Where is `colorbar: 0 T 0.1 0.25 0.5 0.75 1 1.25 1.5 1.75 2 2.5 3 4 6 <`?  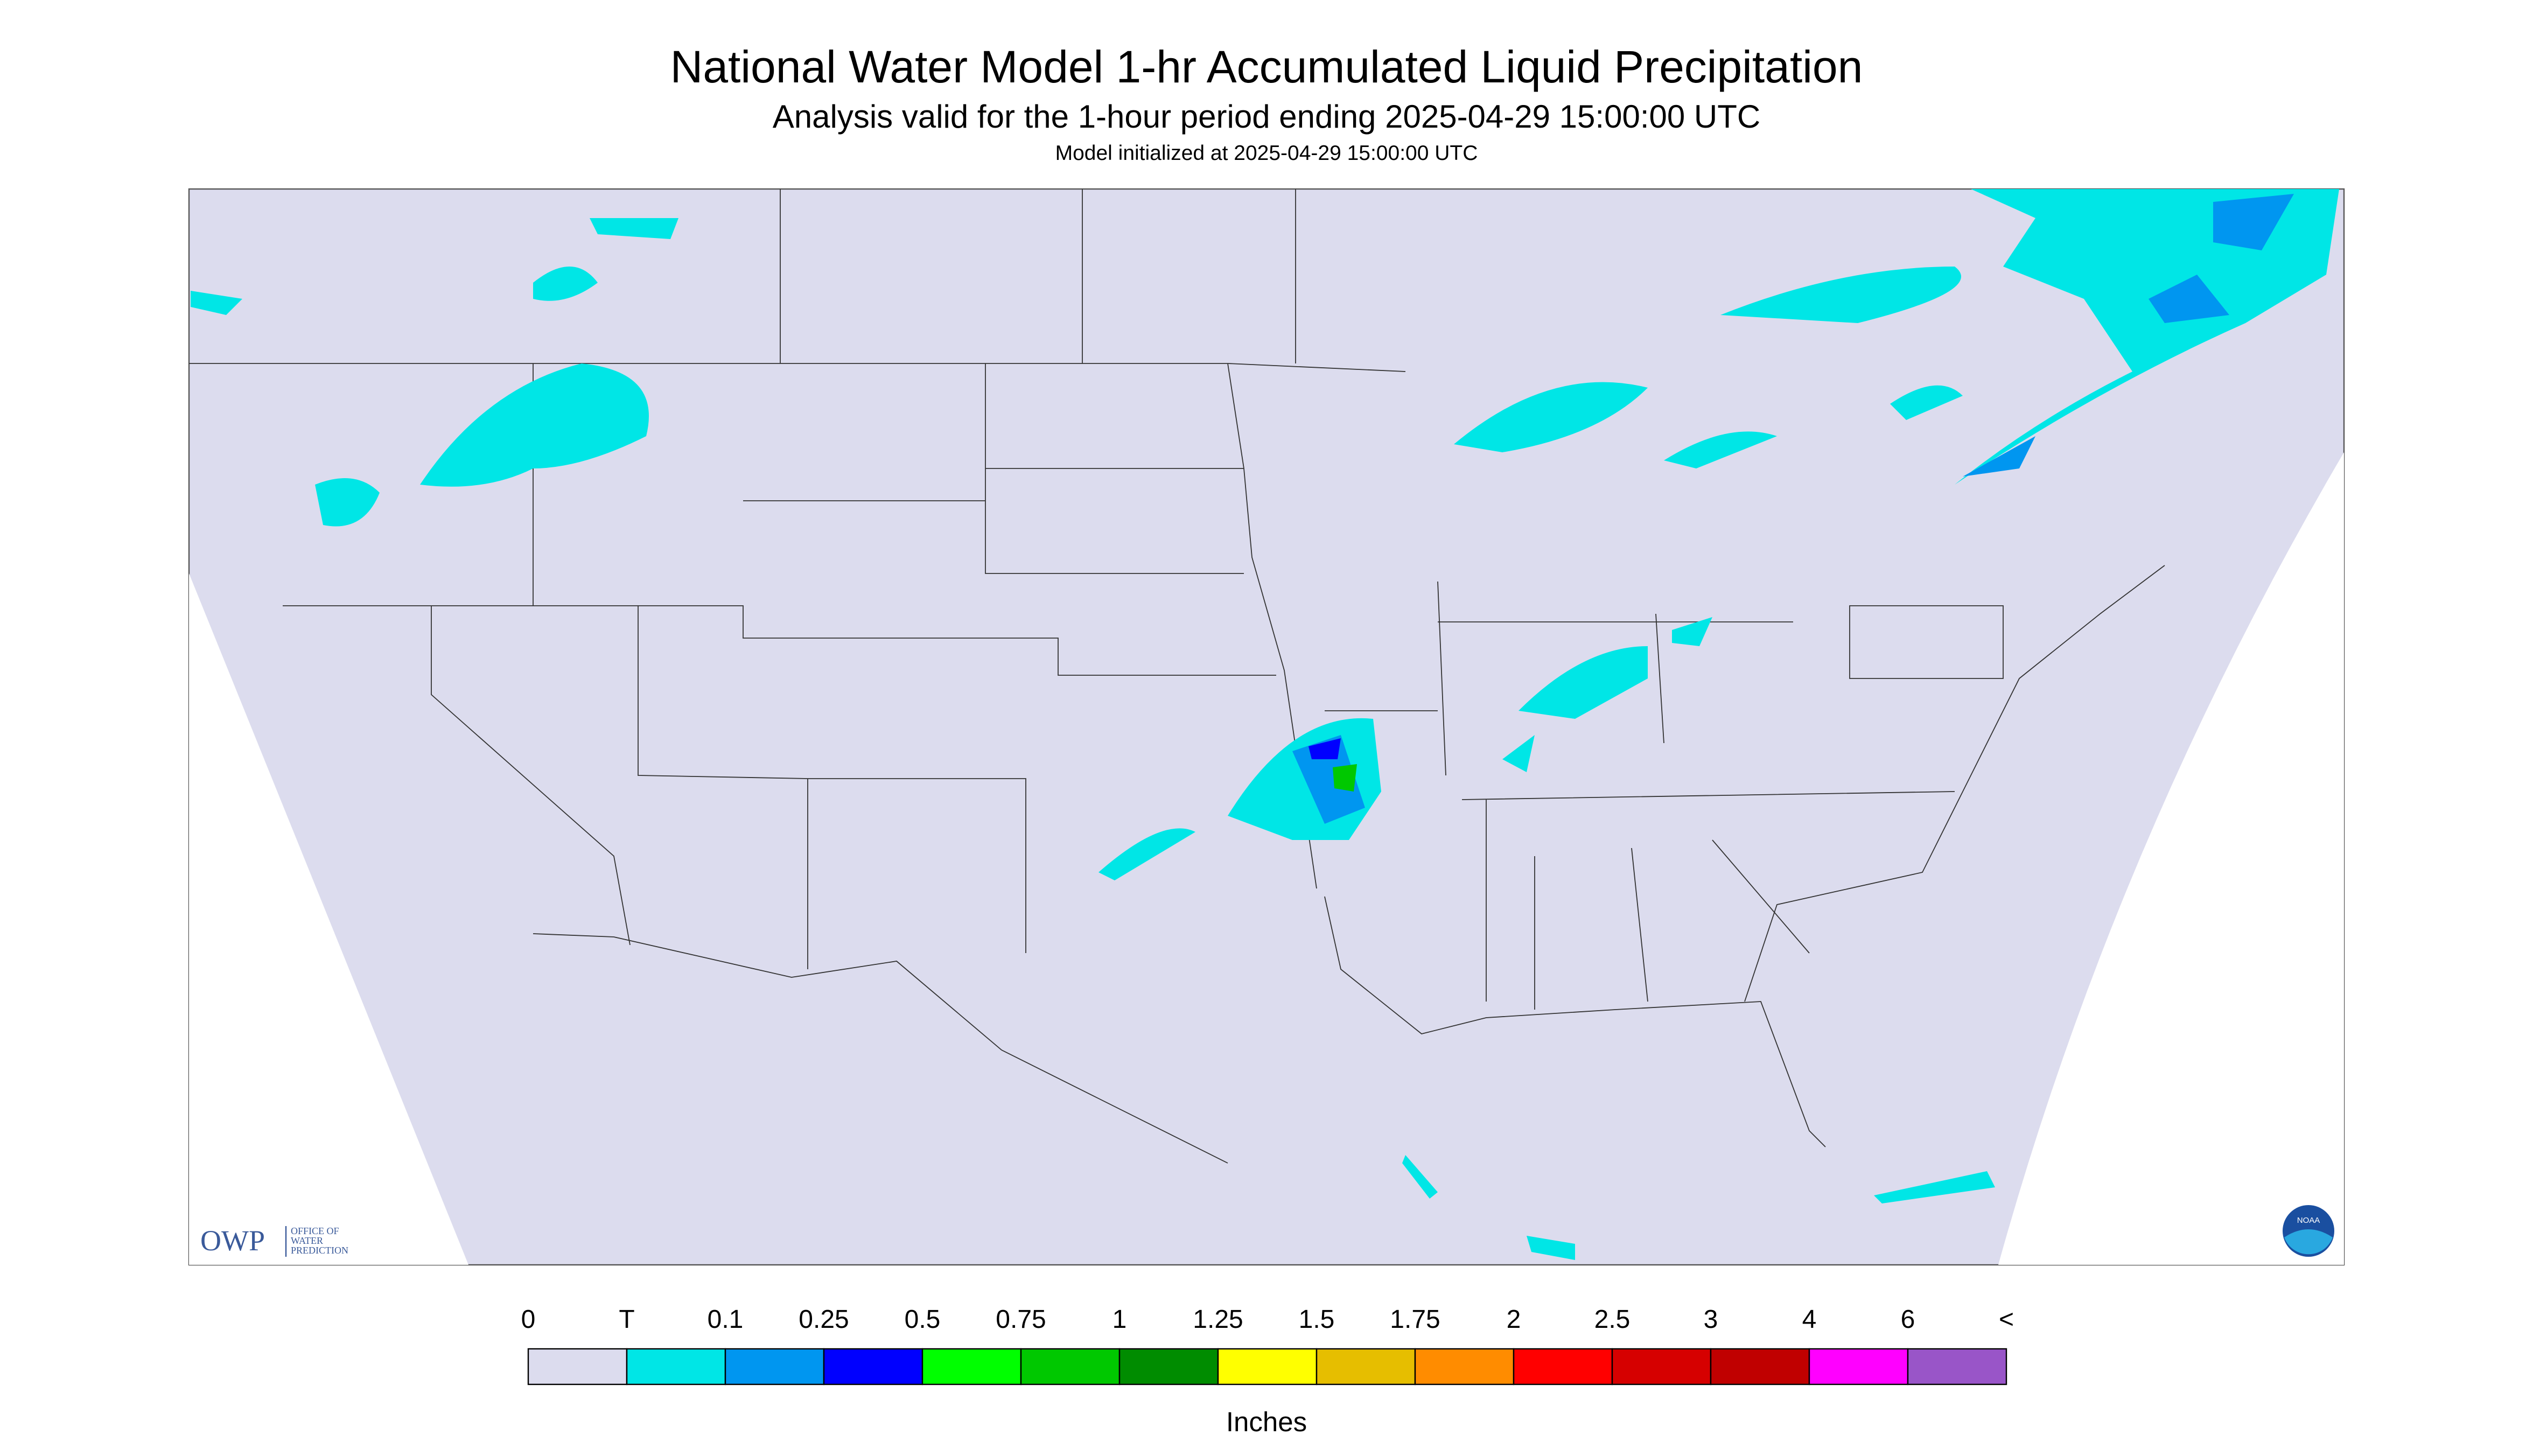
colorbar: 0 T 0.1 0.25 0.5 0.75 1 1.25 1.5 1.75 2 2.5 3 4 6 < is located at coordinates (1267, 1345).